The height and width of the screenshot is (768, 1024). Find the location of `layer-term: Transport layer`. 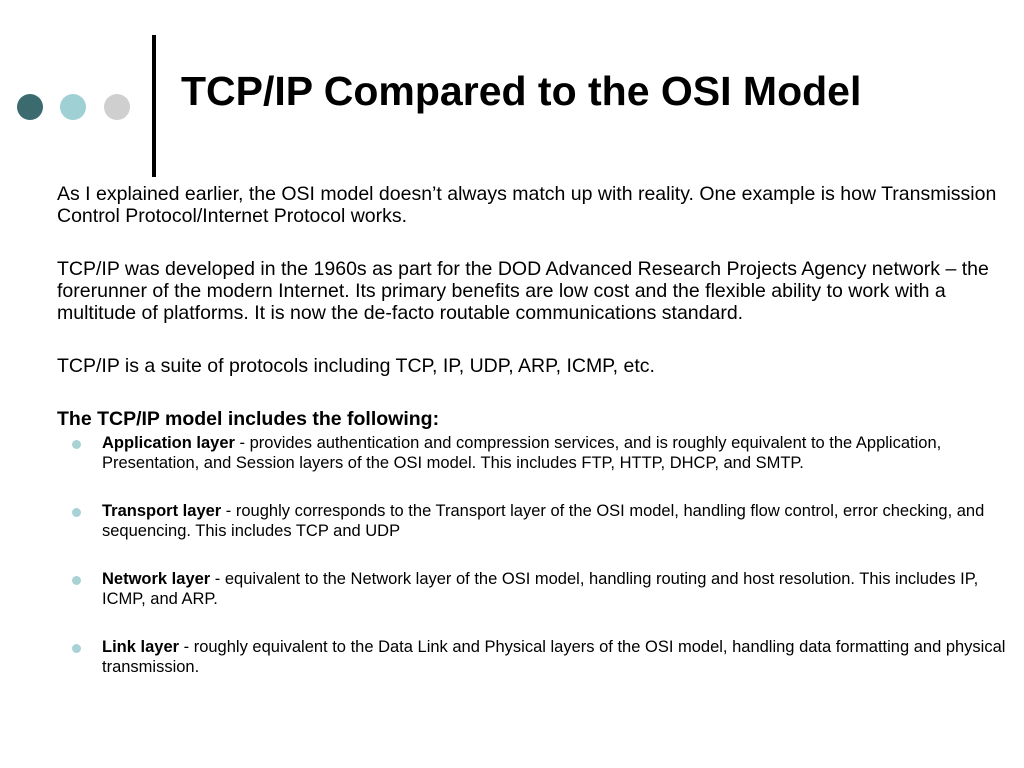

layer-term: Transport layer is located at coordinates (162, 511).